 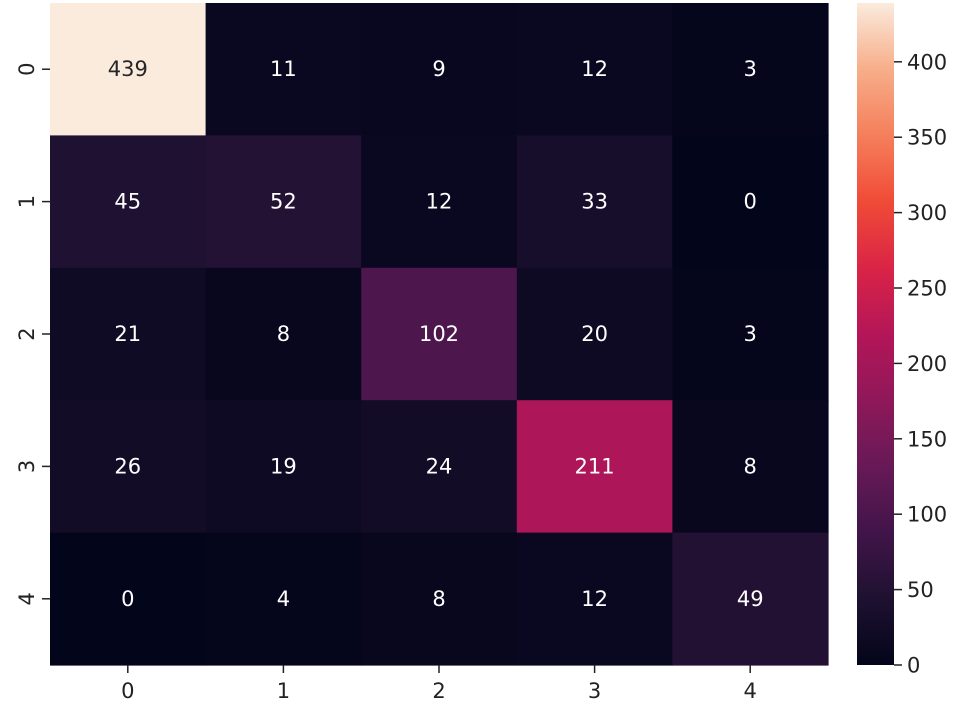 I want to click on colorbar: 0 50 100 150 200 250 300 350 400, so click(x=902, y=340).